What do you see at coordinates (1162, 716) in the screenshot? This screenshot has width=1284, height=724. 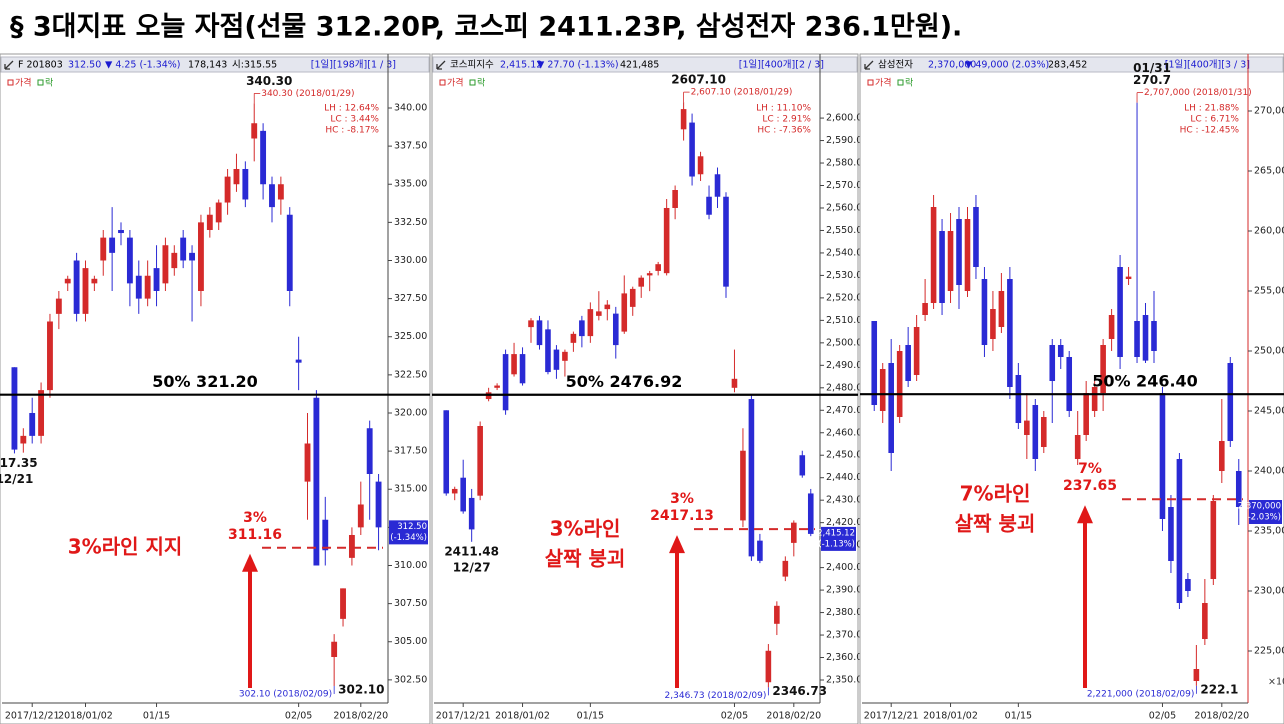 I see `x-tick-label: 02/05` at bounding box center [1162, 716].